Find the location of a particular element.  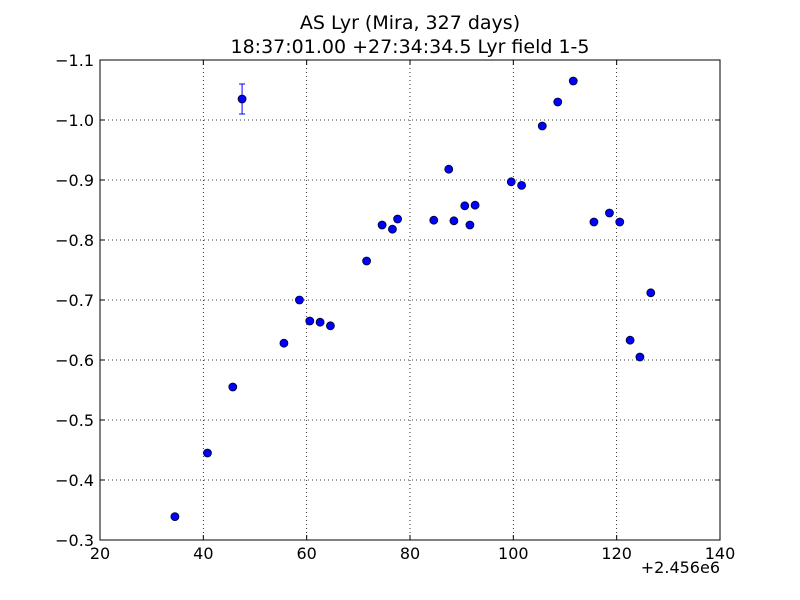

y-tick-label: −0.6 is located at coordinates (74, 360).